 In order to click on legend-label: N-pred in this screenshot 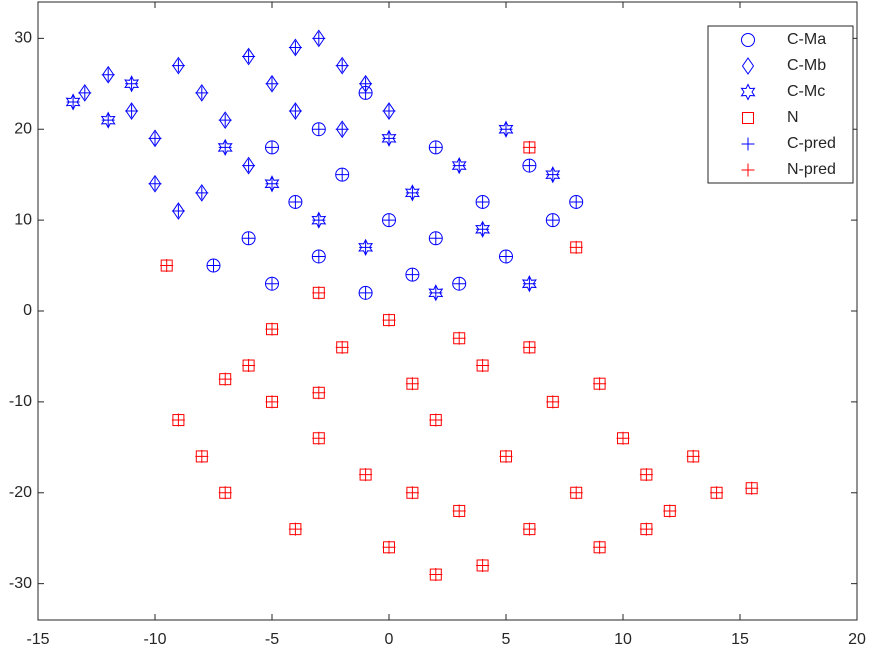, I will do `click(811, 169)`.